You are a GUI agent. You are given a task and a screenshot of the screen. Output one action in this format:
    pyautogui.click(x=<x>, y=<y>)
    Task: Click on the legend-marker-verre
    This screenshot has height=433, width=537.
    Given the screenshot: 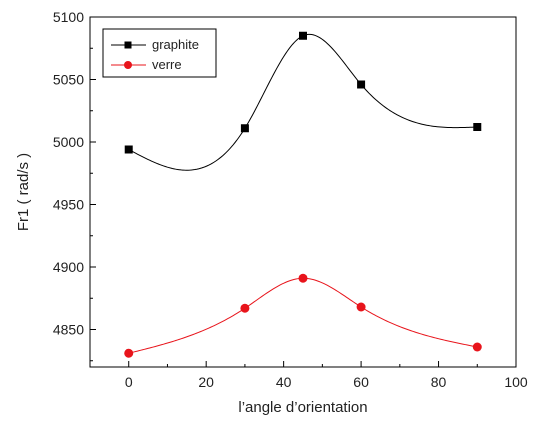 What is the action you would take?
    pyautogui.click(x=128, y=65)
    